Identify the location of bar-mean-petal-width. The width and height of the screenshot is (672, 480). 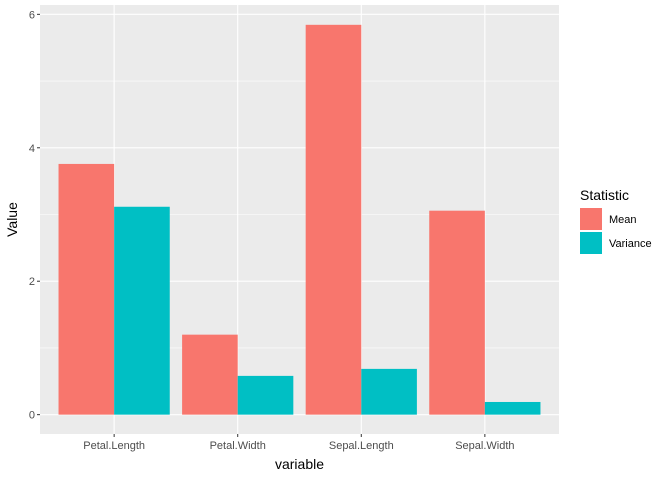
(210, 374).